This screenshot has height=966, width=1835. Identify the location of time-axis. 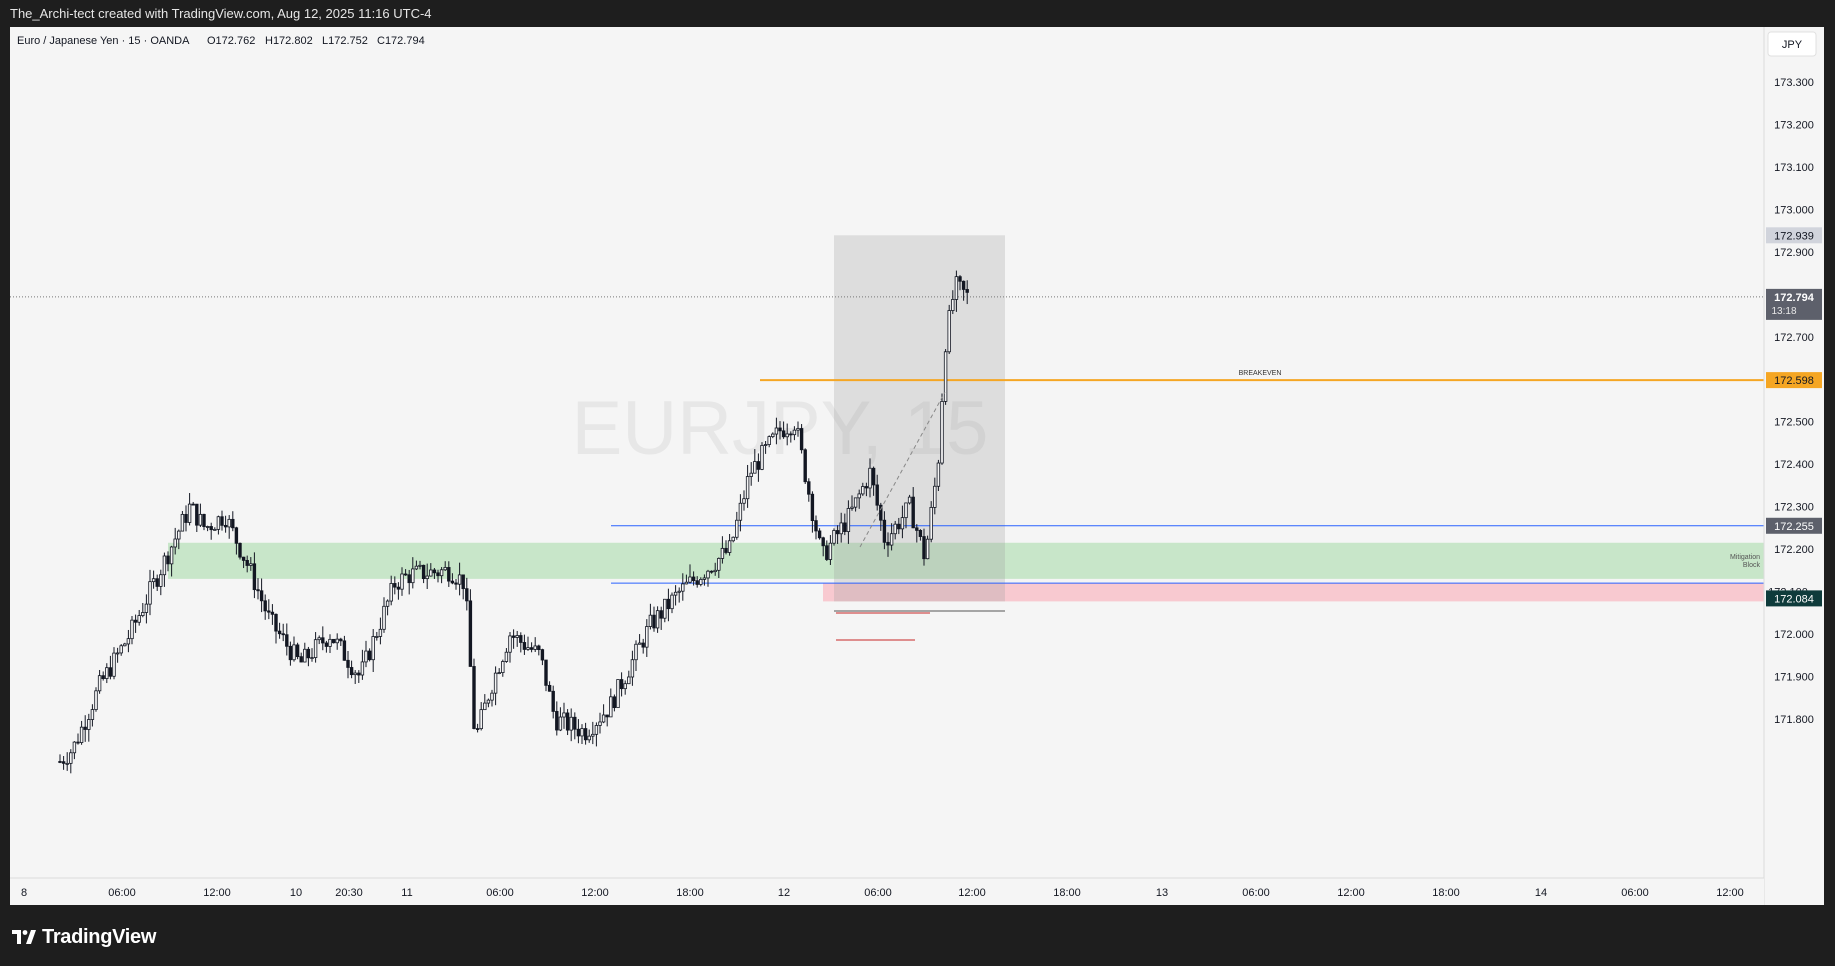
(887, 891).